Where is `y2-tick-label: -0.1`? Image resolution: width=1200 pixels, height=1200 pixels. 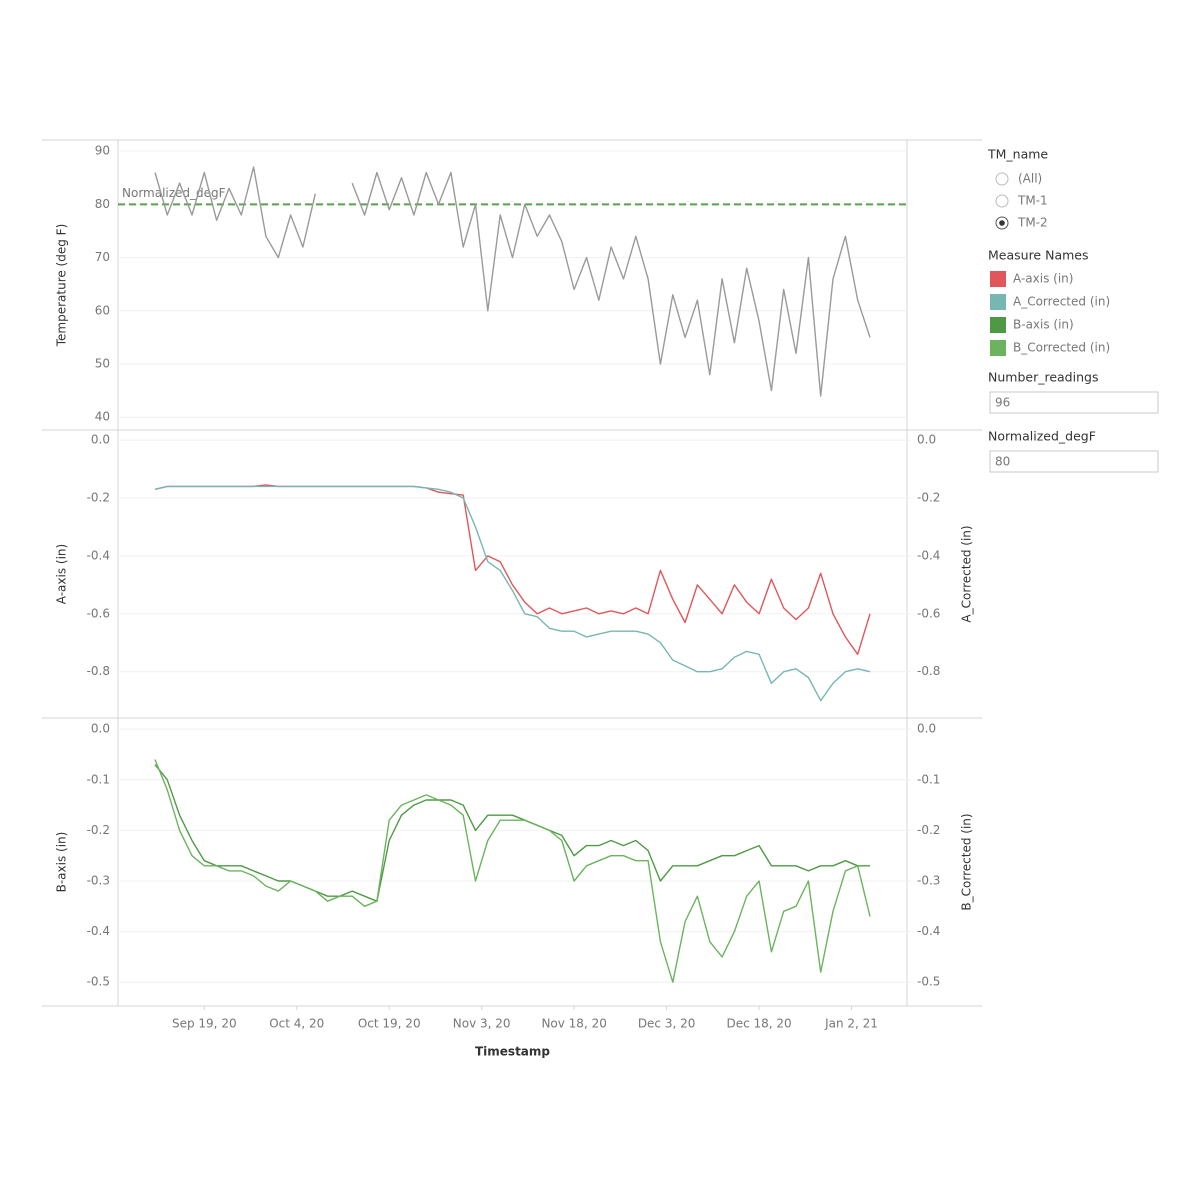
y2-tick-label: -0.1 is located at coordinates (928, 779).